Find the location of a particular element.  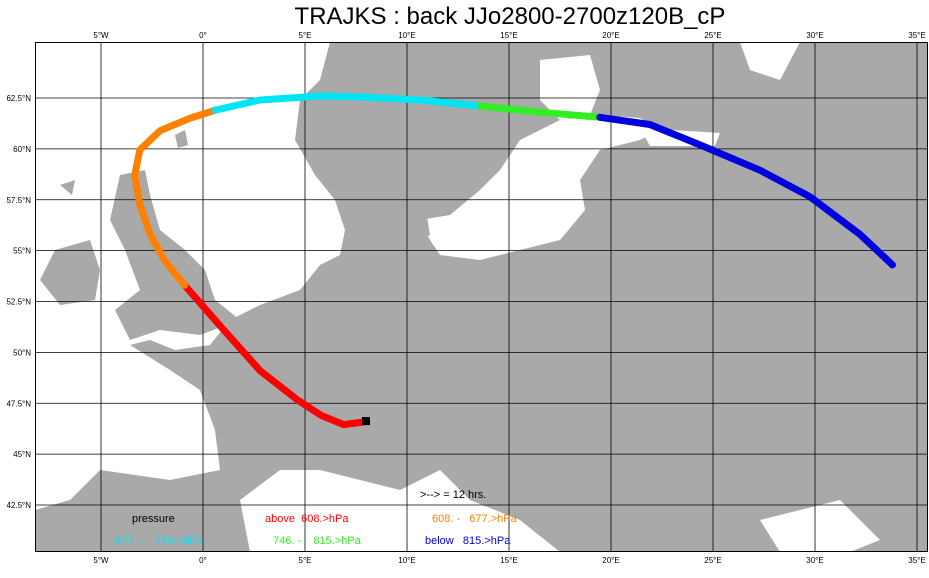

start-marker is located at coordinates (366, 421).